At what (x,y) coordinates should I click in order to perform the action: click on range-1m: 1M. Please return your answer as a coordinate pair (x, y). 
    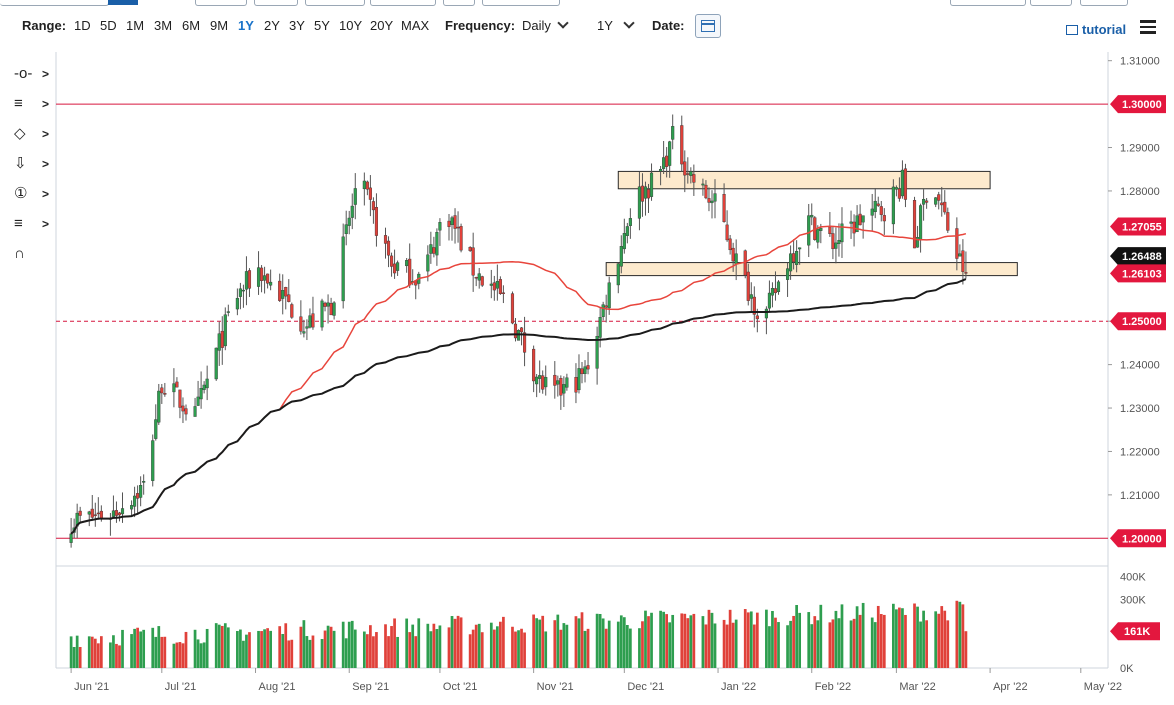
    Looking at the image, I should click on (135, 25).